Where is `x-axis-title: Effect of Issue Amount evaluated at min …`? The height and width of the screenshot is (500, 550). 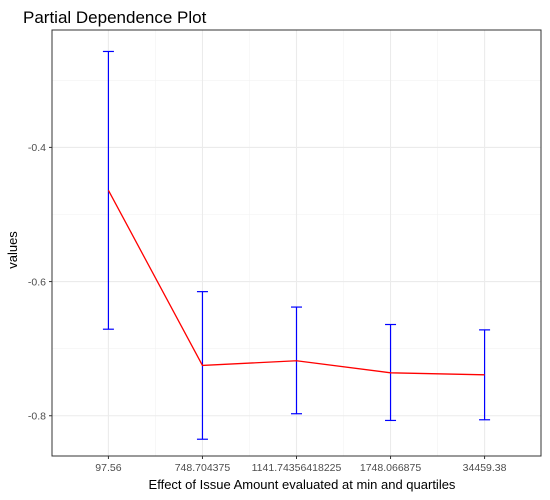 x-axis-title: Effect of Issue Amount evaluated at min … is located at coordinates (302, 484).